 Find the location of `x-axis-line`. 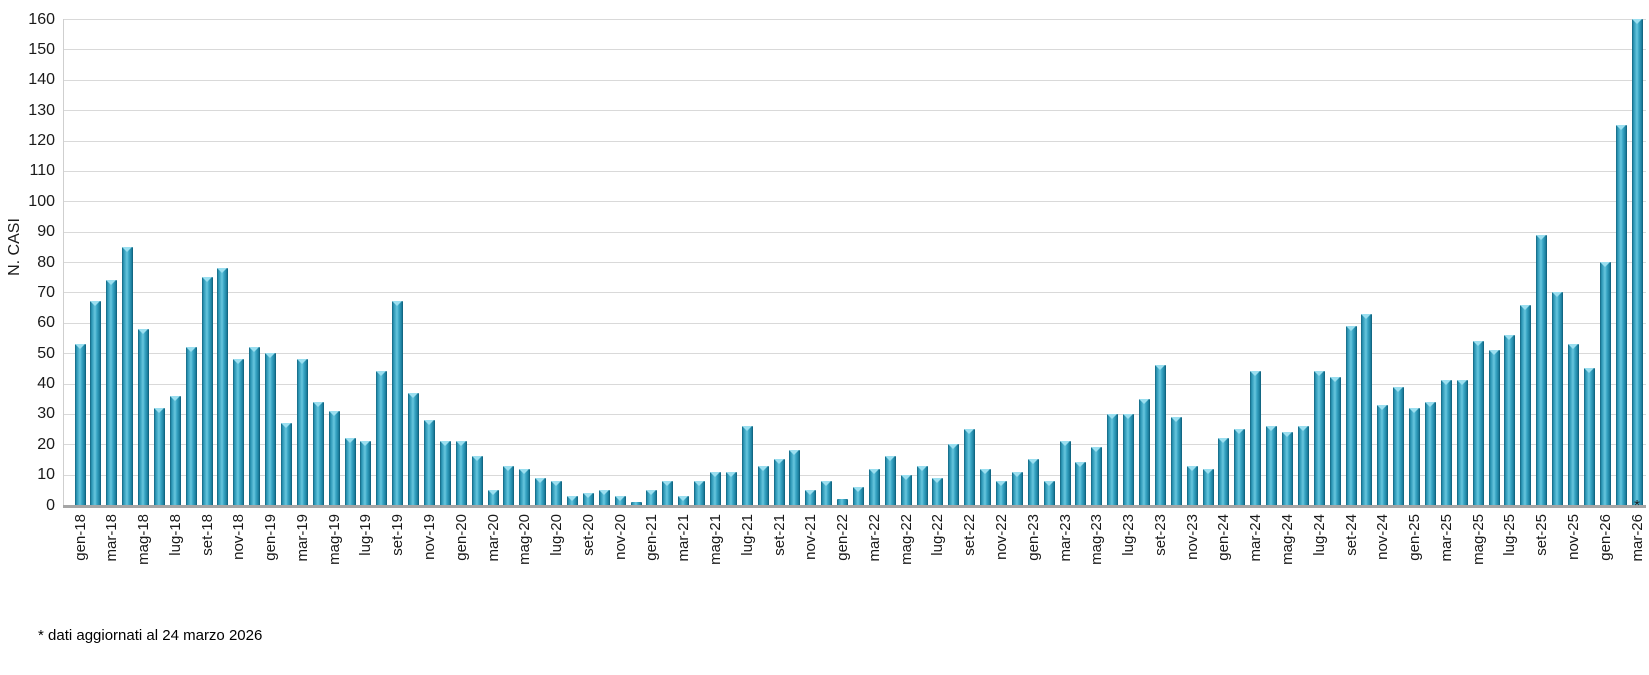

x-axis-line is located at coordinates (854, 506).